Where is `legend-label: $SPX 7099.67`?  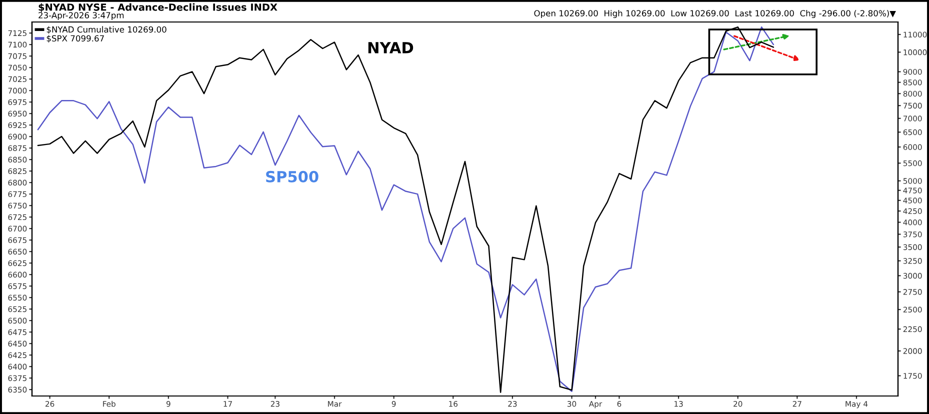
legend-label: $SPX 7099.67 is located at coordinates (75, 39).